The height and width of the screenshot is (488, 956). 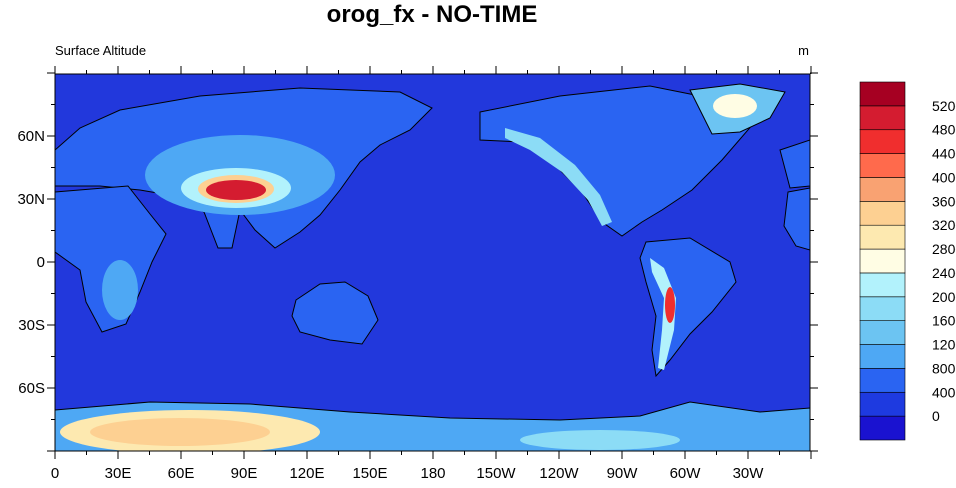 What do you see at coordinates (180, 432) in the screenshot?
I see `antarctica-high` at bounding box center [180, 432].